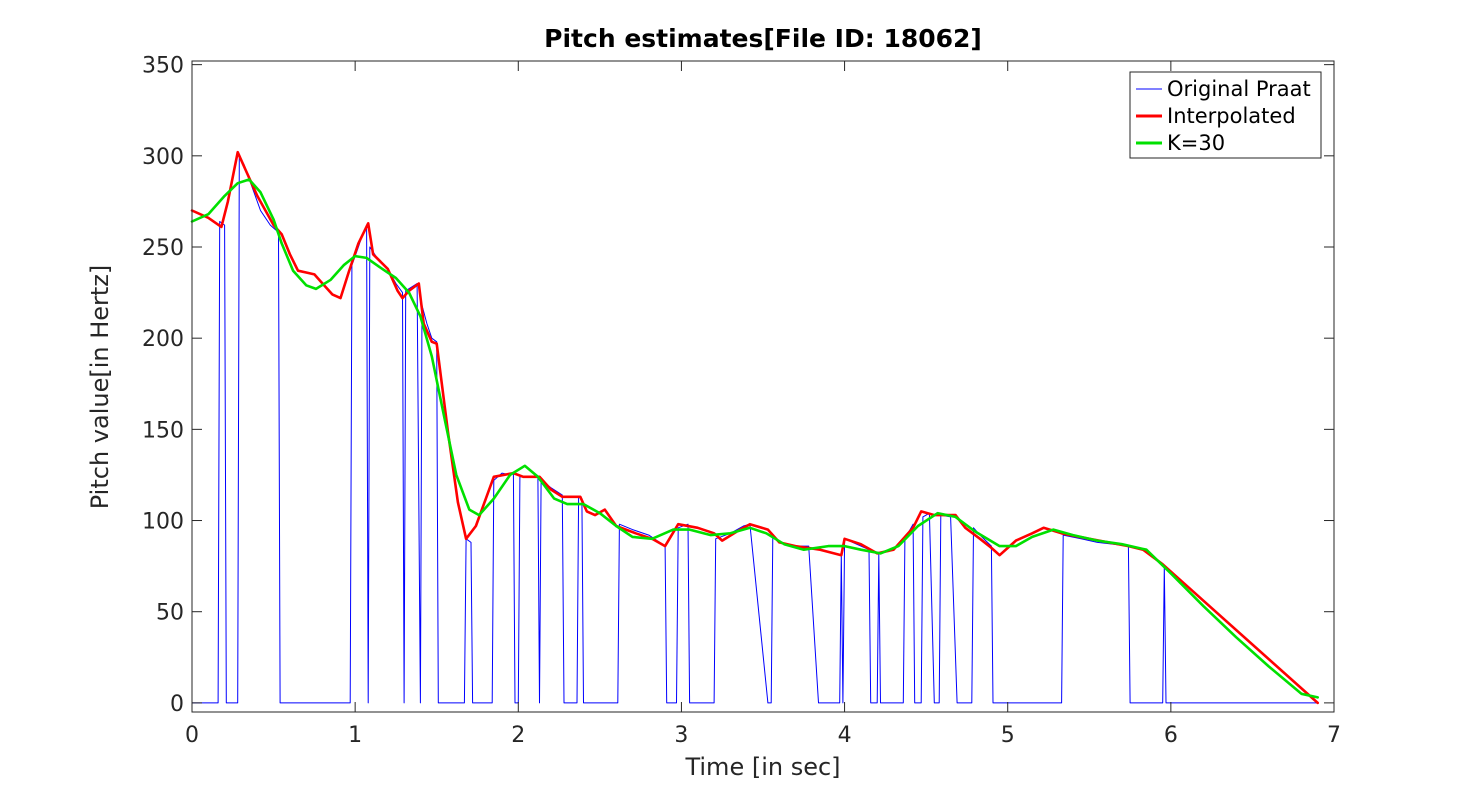  I want to click on legend-entry-k30: K=30, so click(1180, 143).